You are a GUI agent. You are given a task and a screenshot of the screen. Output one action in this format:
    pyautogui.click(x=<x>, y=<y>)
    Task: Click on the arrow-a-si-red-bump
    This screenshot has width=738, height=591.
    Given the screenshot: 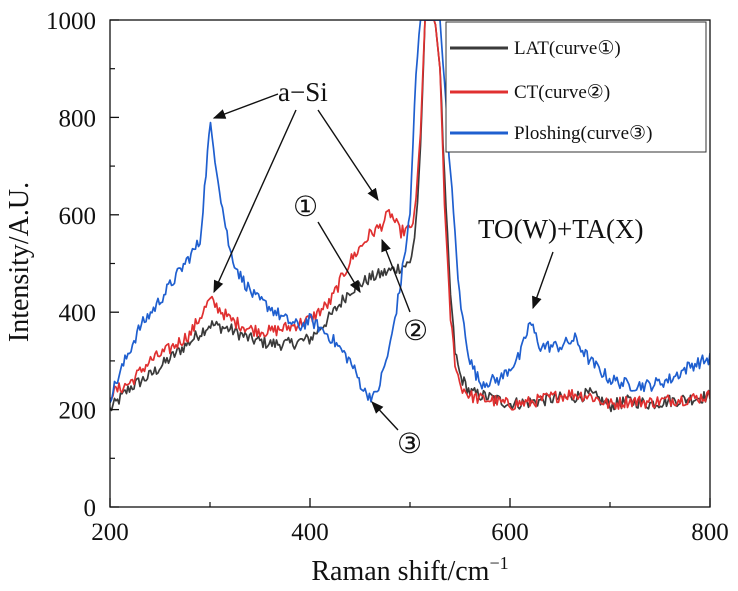 What is the action you would take?
    pyautogui.click(x=255, y=201)
    